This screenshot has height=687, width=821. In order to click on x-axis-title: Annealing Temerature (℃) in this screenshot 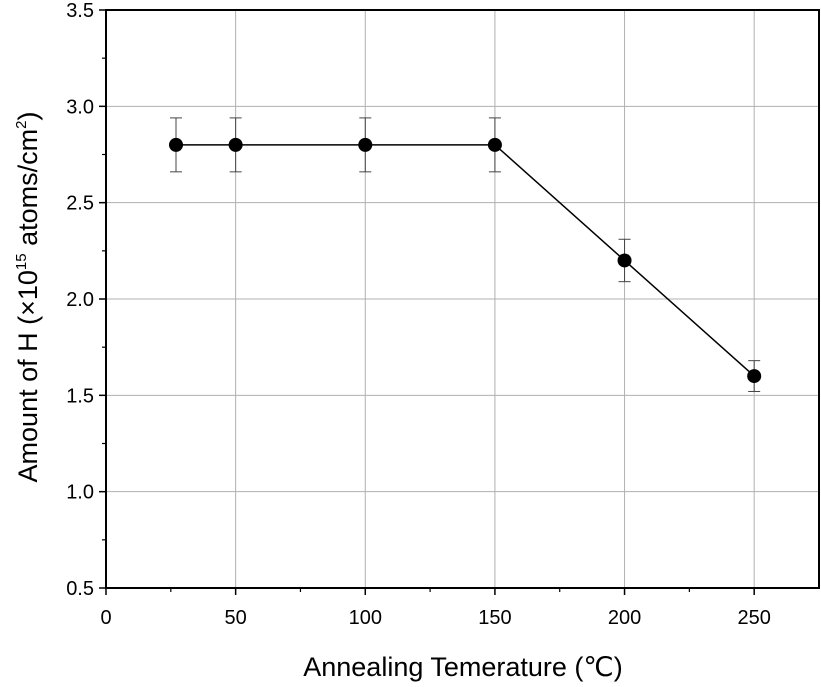, I will do `click(462, 667)`.